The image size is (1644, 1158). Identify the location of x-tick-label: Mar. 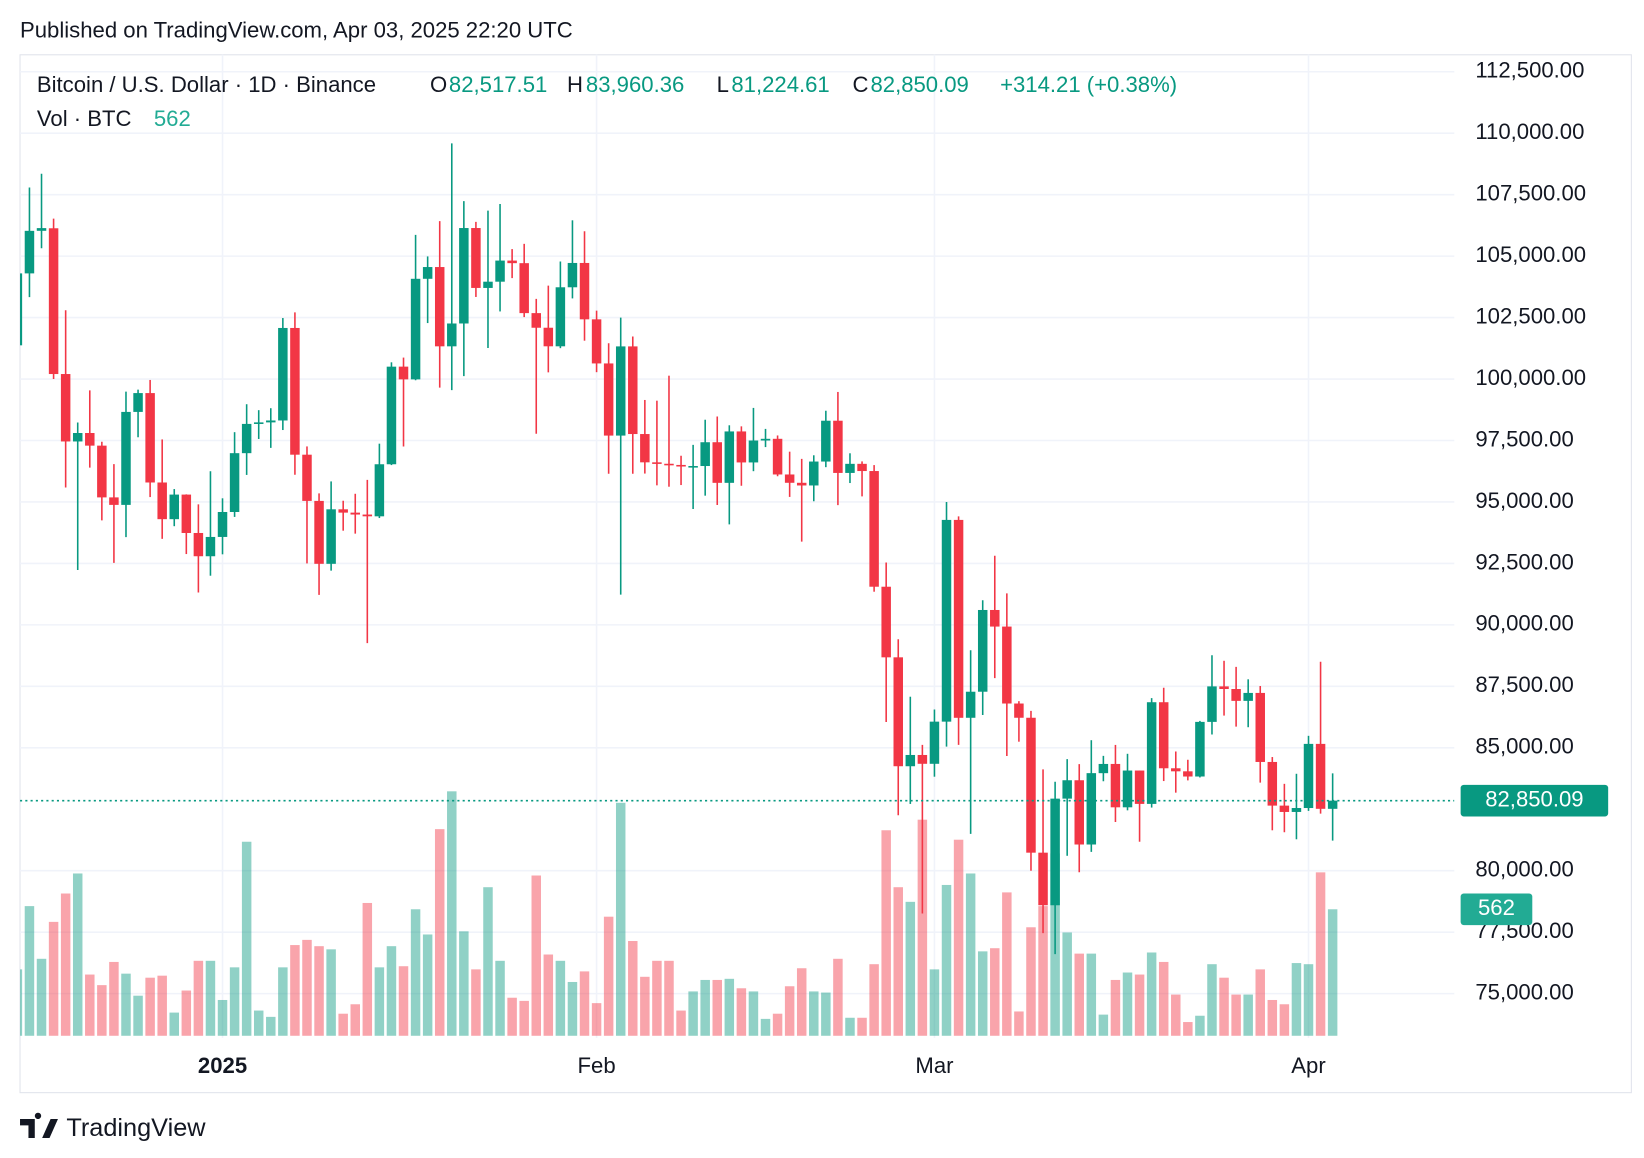
(934, 1065).